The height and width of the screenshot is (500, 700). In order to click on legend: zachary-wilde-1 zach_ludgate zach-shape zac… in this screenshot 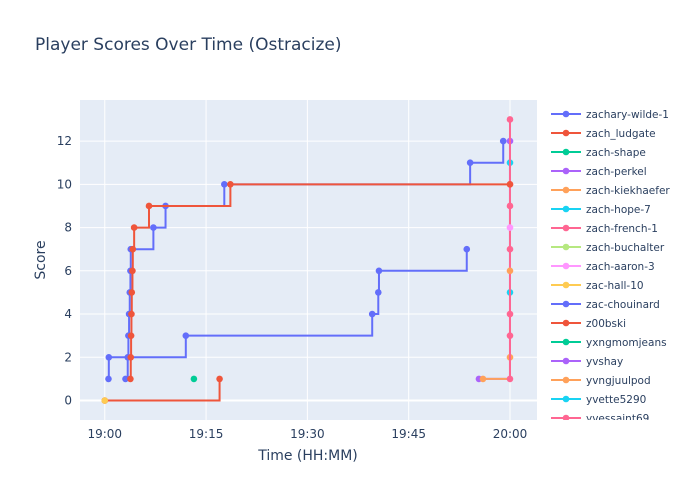, I will do `click(610, 267)`.